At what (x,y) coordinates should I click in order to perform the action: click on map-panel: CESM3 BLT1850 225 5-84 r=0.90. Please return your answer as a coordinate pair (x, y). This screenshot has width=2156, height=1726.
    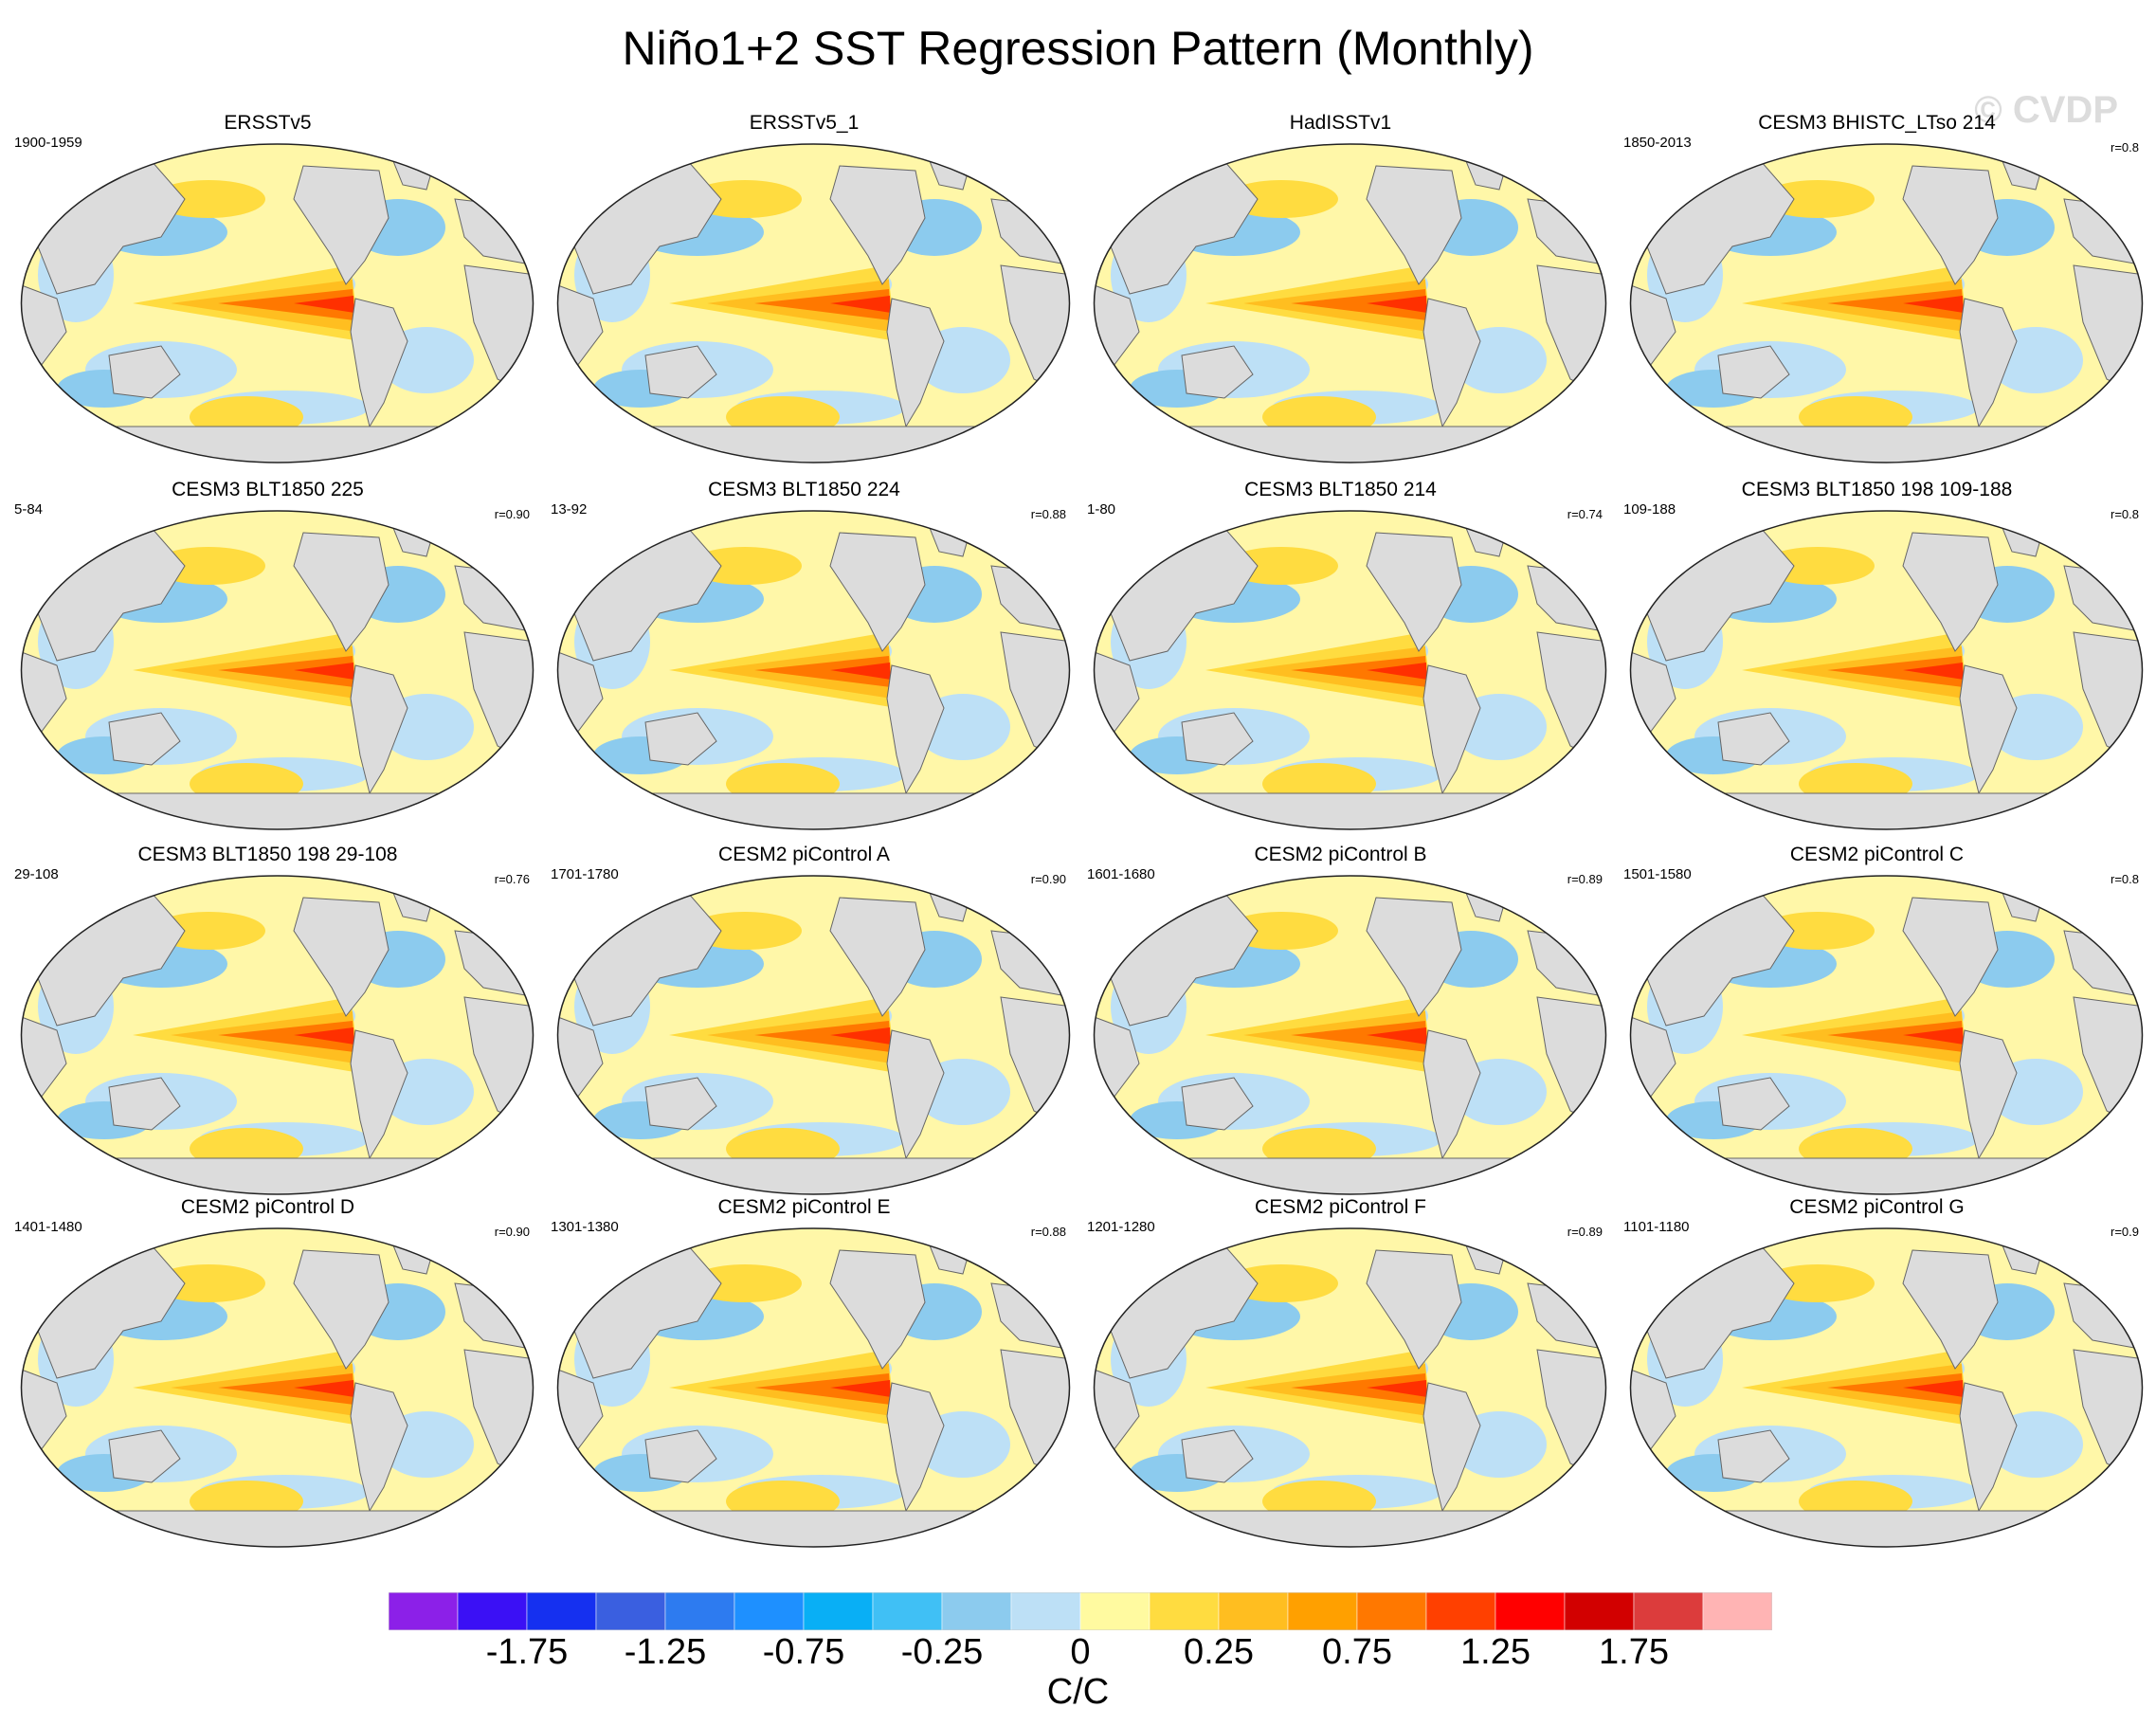
    Looking at the image, I should click on (268, 661).